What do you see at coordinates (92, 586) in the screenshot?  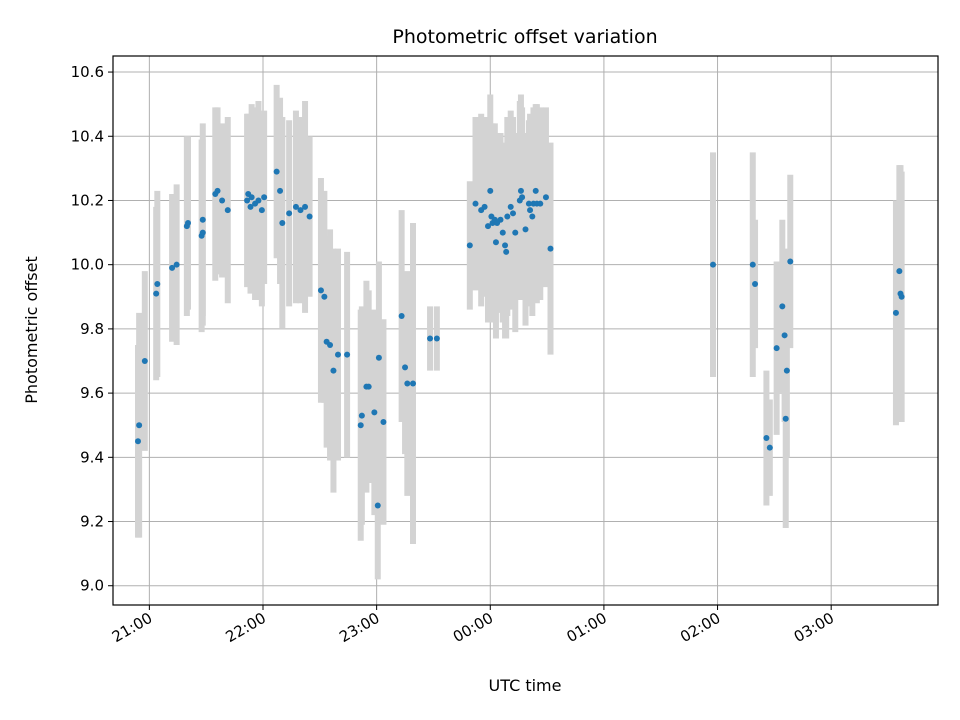 I see `y-tick-label: 9.0` at bounding box center [92, 586].